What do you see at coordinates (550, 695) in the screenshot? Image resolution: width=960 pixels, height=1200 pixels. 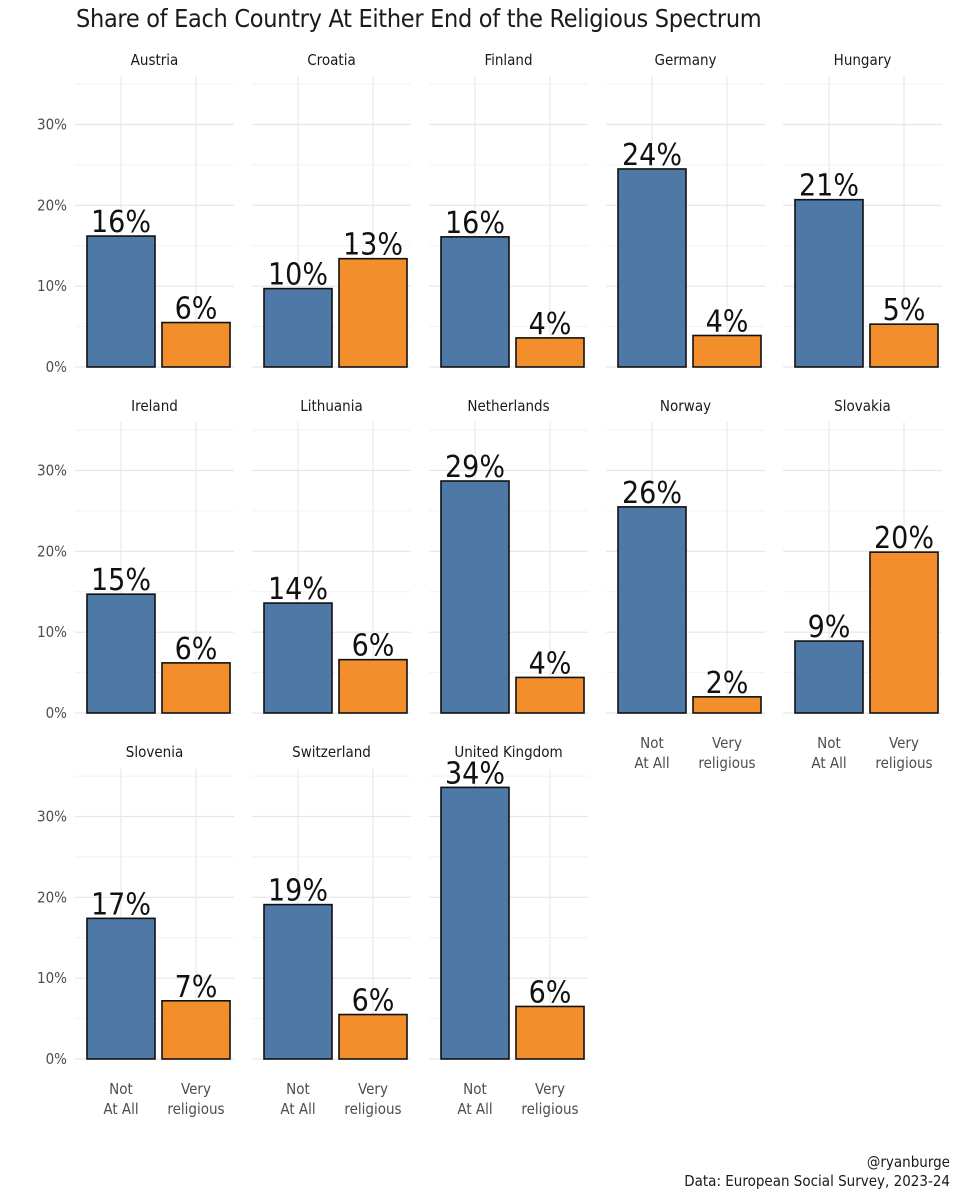 I see `bar-netherlands-very-religious` at bounding box center [550, 695].